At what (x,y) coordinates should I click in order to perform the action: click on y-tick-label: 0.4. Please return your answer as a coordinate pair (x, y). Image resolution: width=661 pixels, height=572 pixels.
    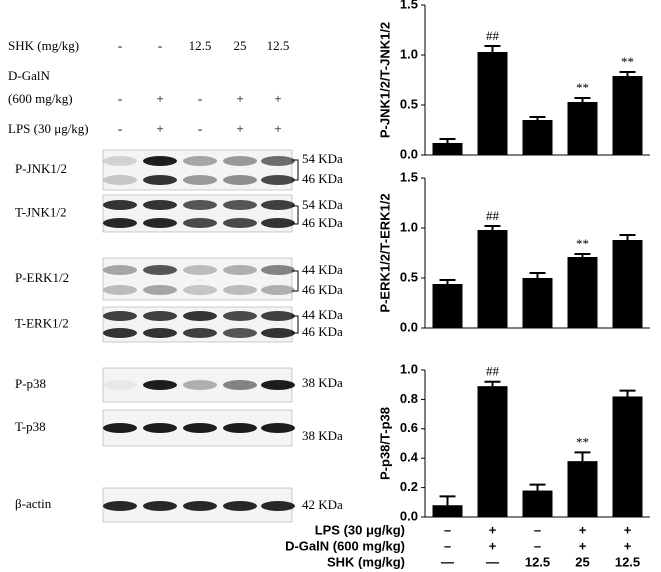
    Looking at the image, I should click on (409, 457).